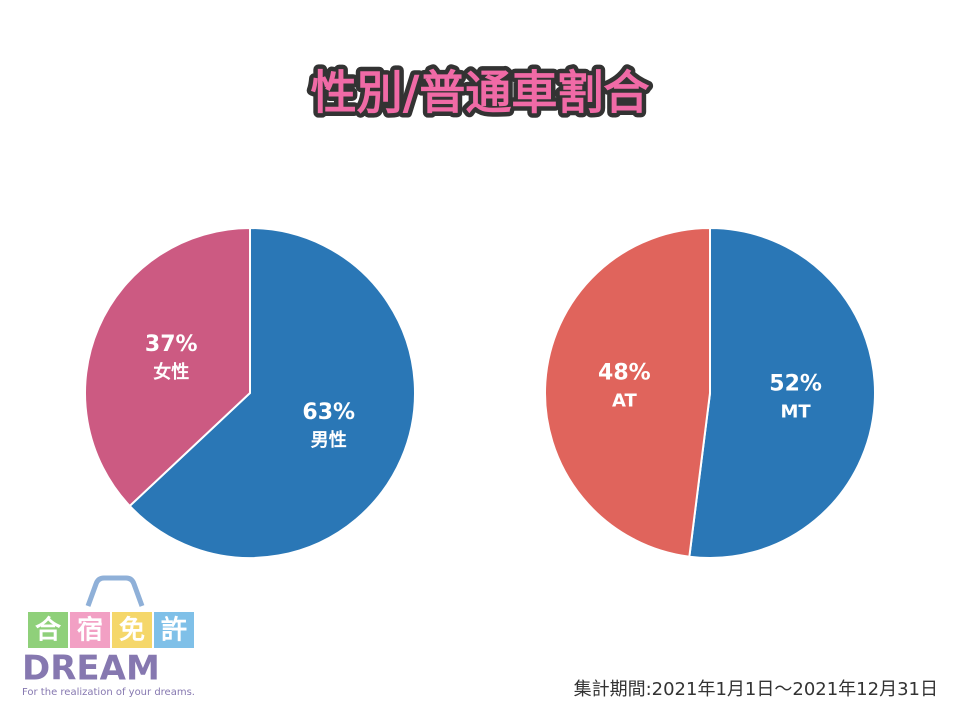 The height and width of the screenshot is (720, 960). I want to click on logo-char: 合, so click(48, 630).